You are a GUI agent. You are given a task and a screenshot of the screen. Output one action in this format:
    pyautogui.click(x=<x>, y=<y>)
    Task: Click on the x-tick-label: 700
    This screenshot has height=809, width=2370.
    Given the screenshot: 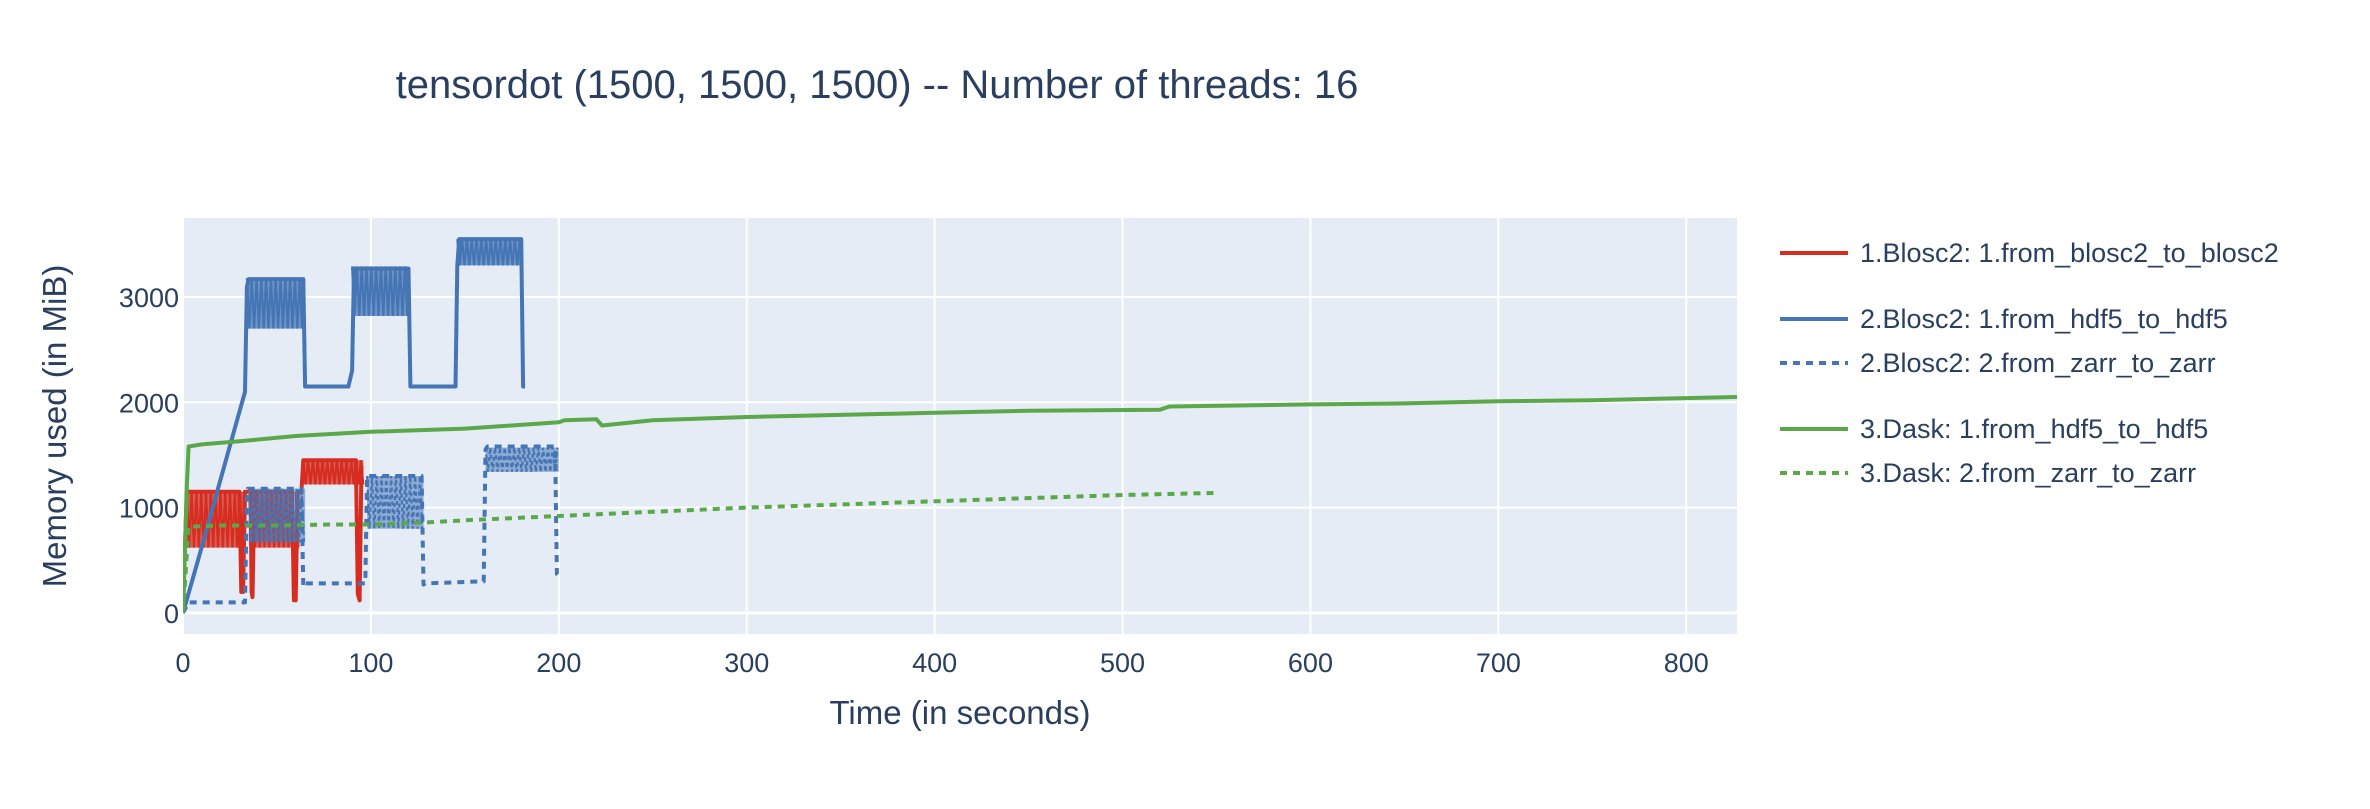 What is the action you would take?
    pyautogui.click(x=1498, y=663)
    